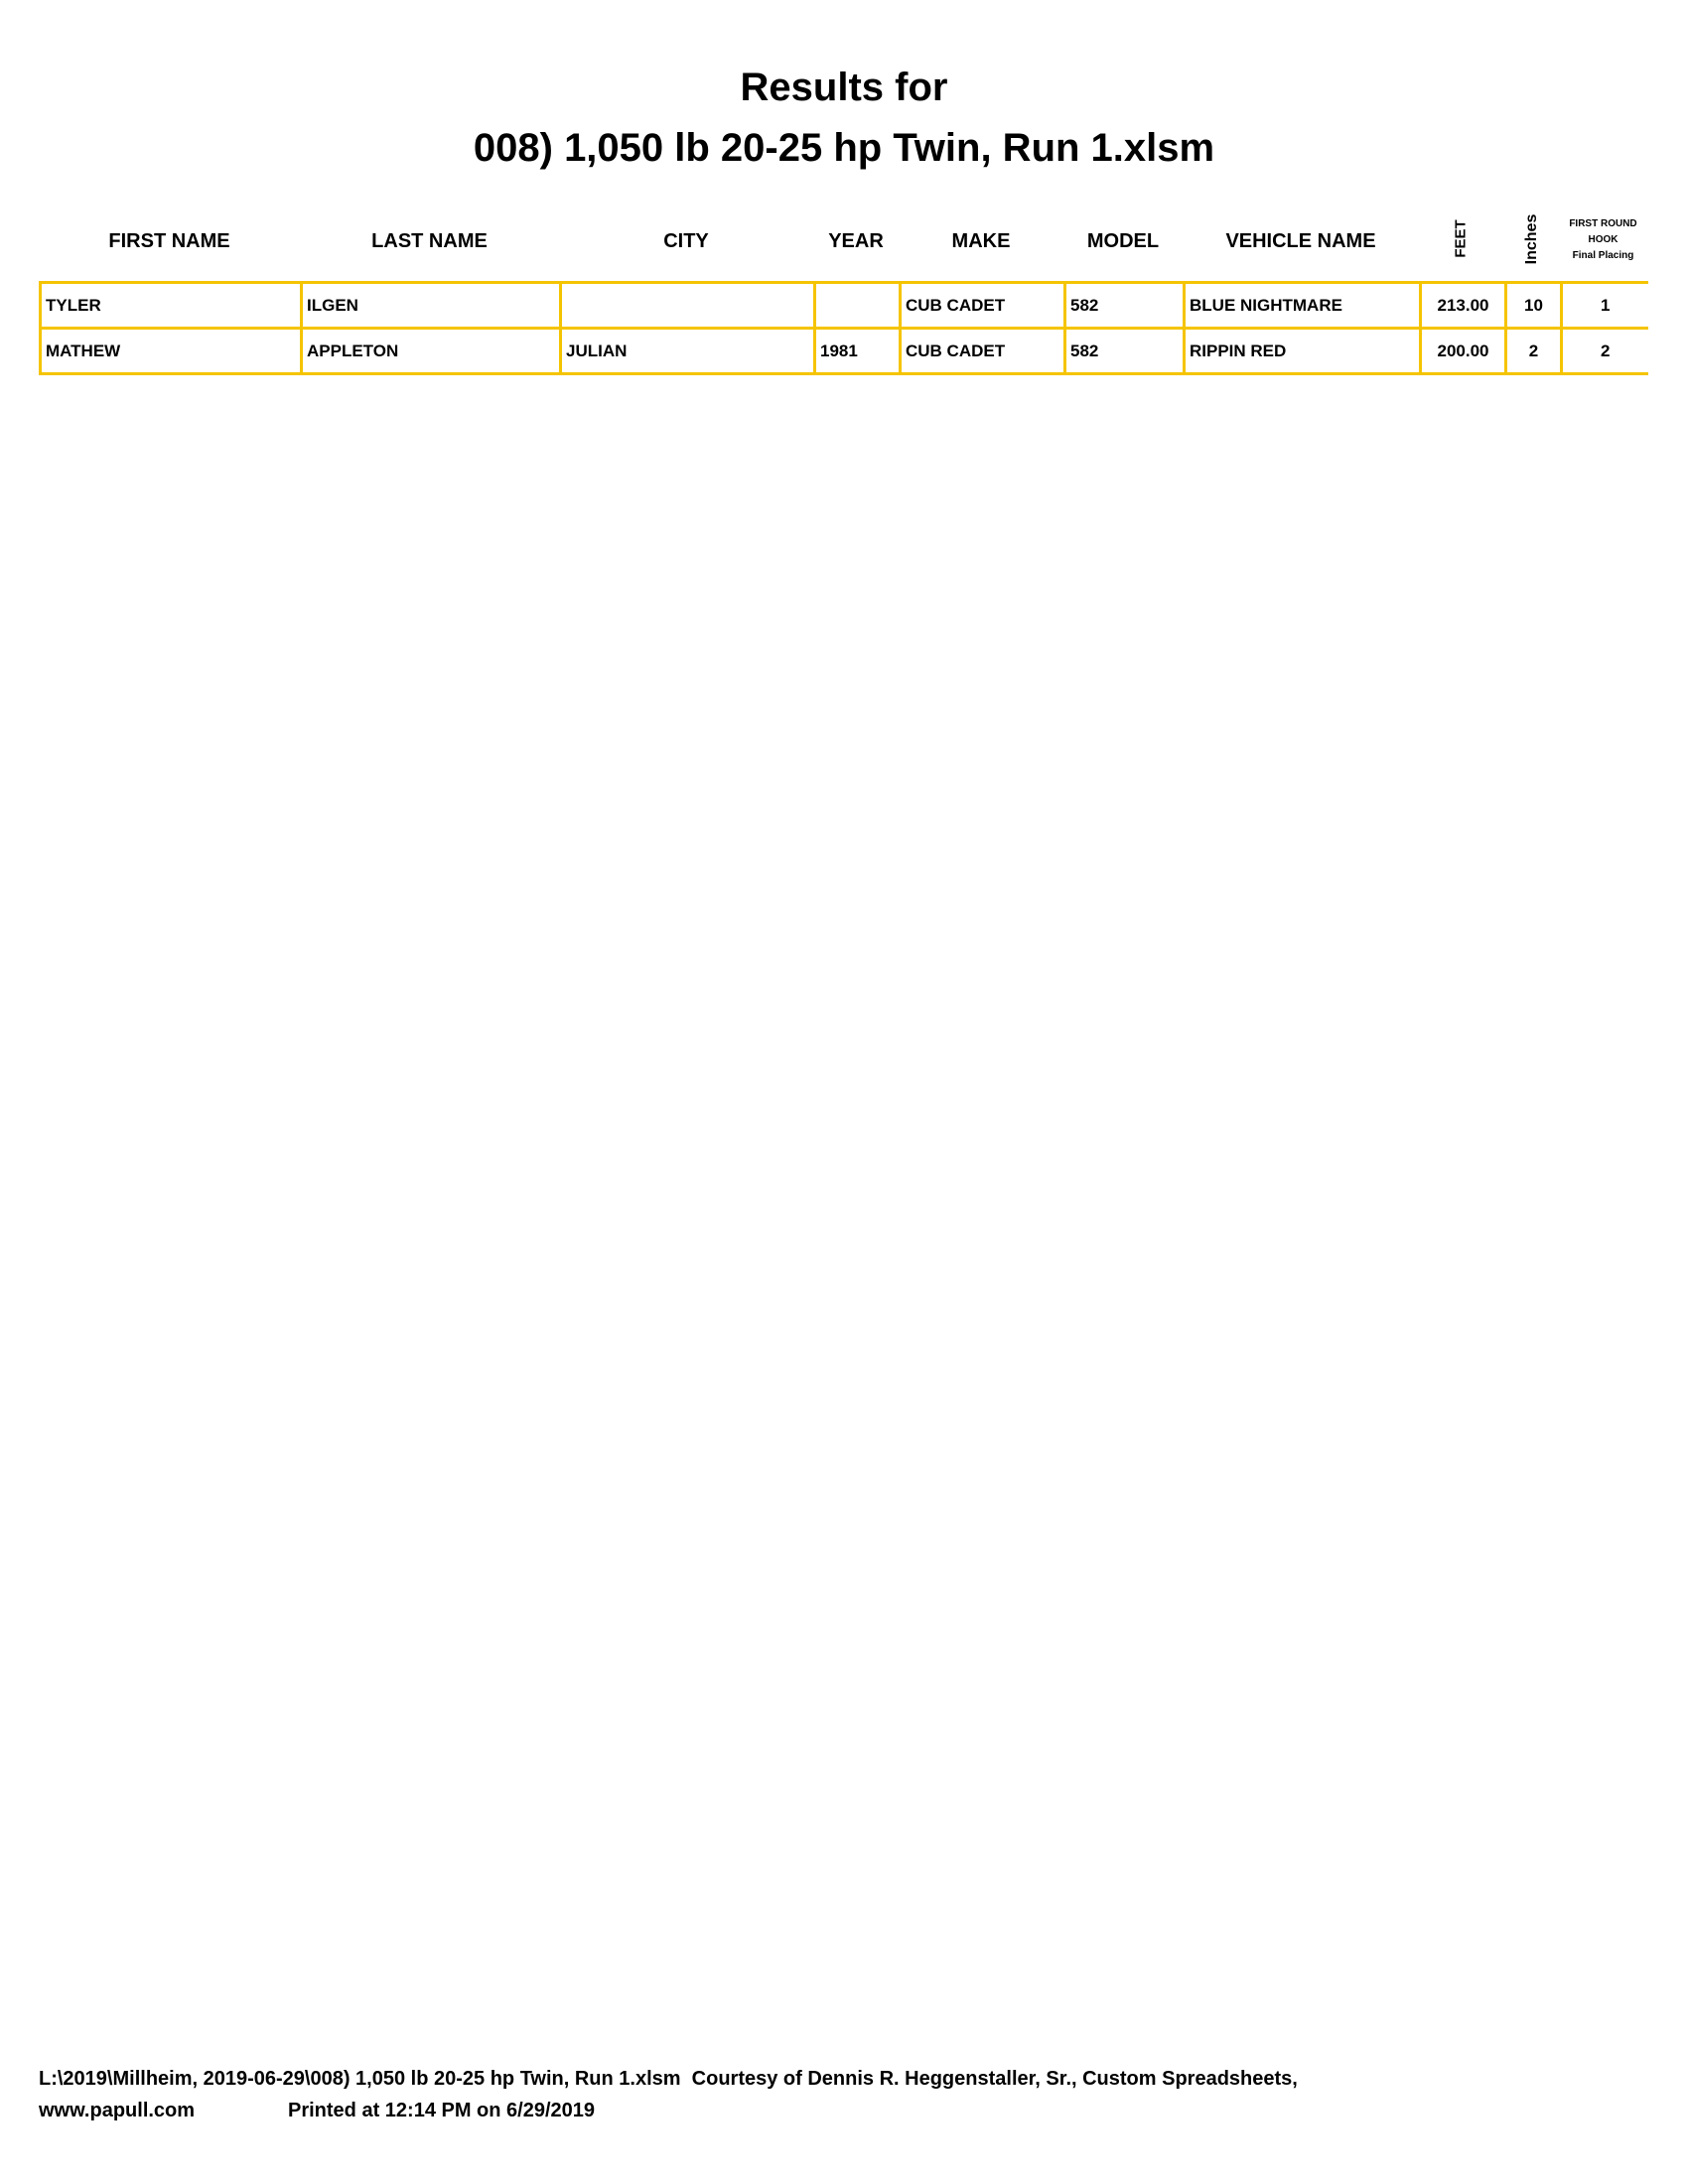  I want to click on cell-first-name: MATHEW, so click(171, 351).